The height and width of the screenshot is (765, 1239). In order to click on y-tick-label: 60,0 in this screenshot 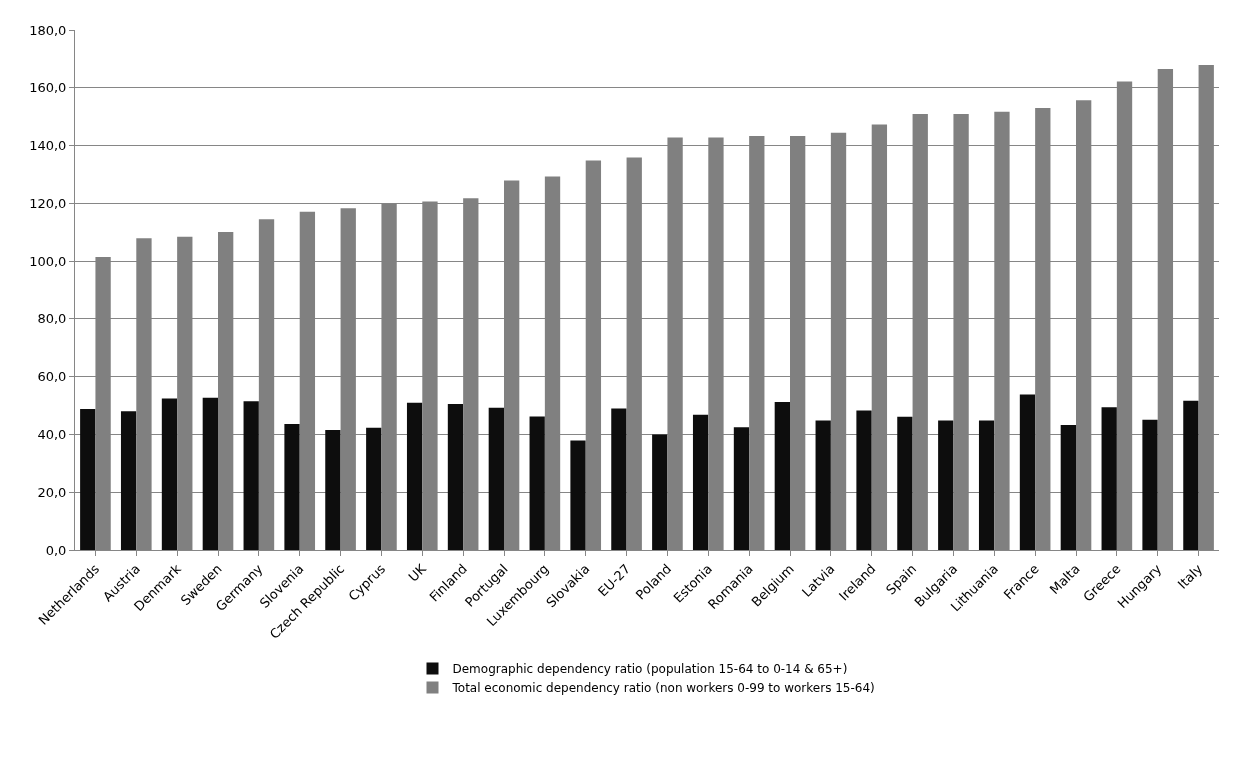, I will do `click(52, 377)`.